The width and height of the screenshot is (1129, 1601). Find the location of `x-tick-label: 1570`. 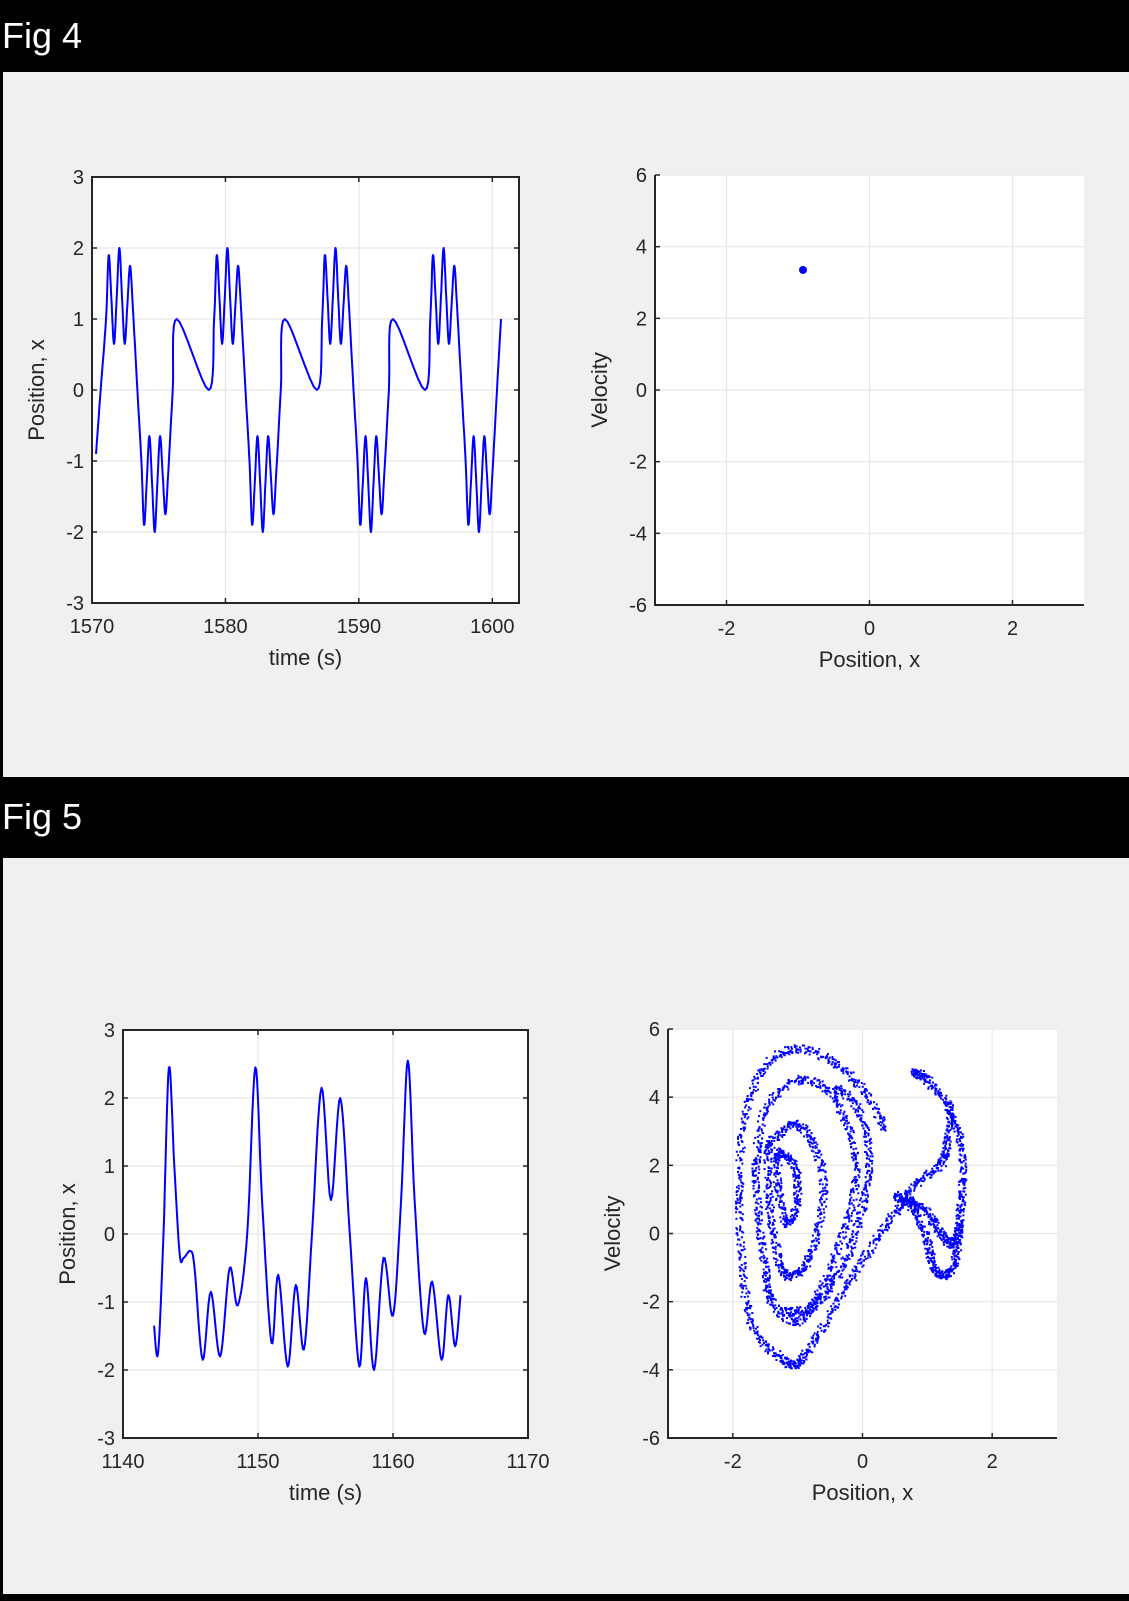

x-tick-label: 1570 is located at coordinates (92, 627).